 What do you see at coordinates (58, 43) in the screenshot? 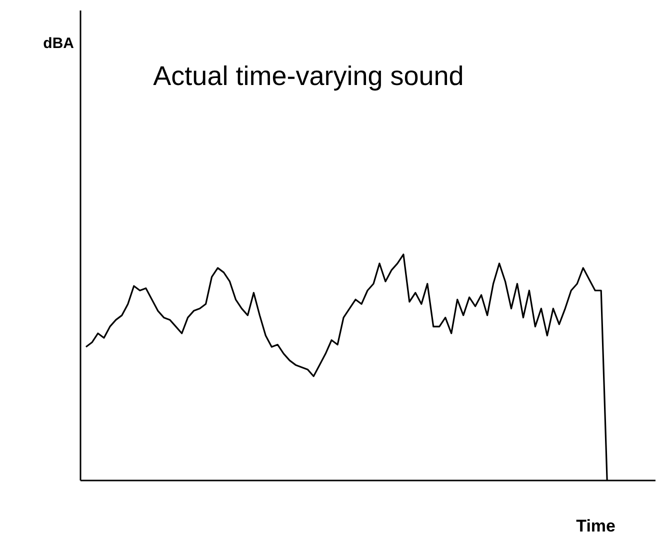
I see `text: dBA` at bounding box center [58, 43].